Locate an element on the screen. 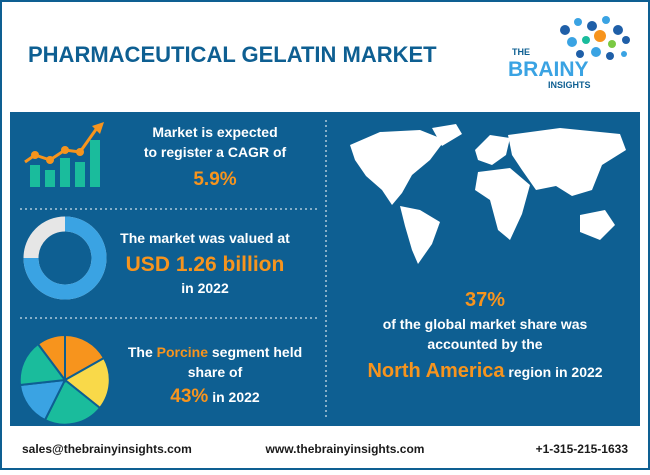 The image size is (650, 475). region-highlight: 37% is located at coordinates (485, 300).